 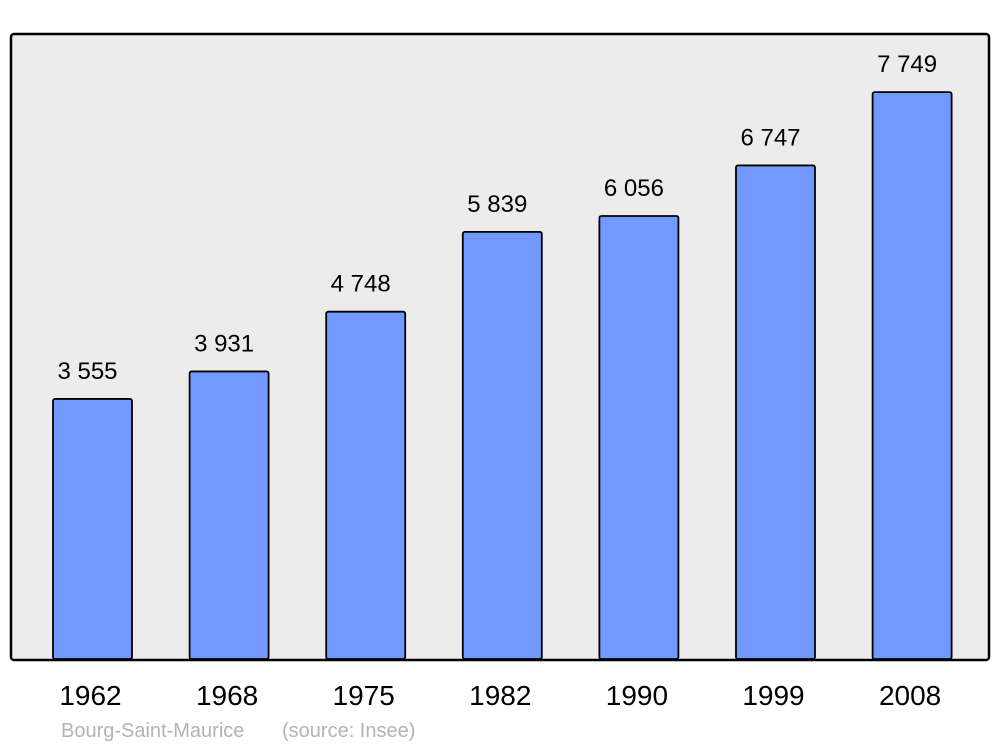 I want to click on x-tick-label: 1968, so click(x=227, y=695).